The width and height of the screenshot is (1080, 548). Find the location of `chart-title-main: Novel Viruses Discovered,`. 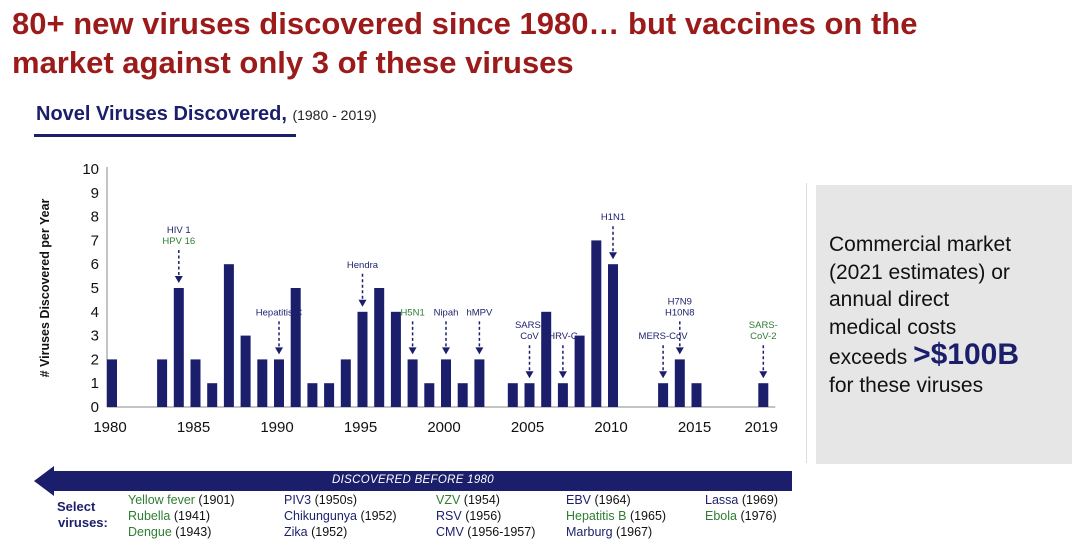

chart-title-main: Novel Viruses Discovered, is located at coordinates (161, 114).